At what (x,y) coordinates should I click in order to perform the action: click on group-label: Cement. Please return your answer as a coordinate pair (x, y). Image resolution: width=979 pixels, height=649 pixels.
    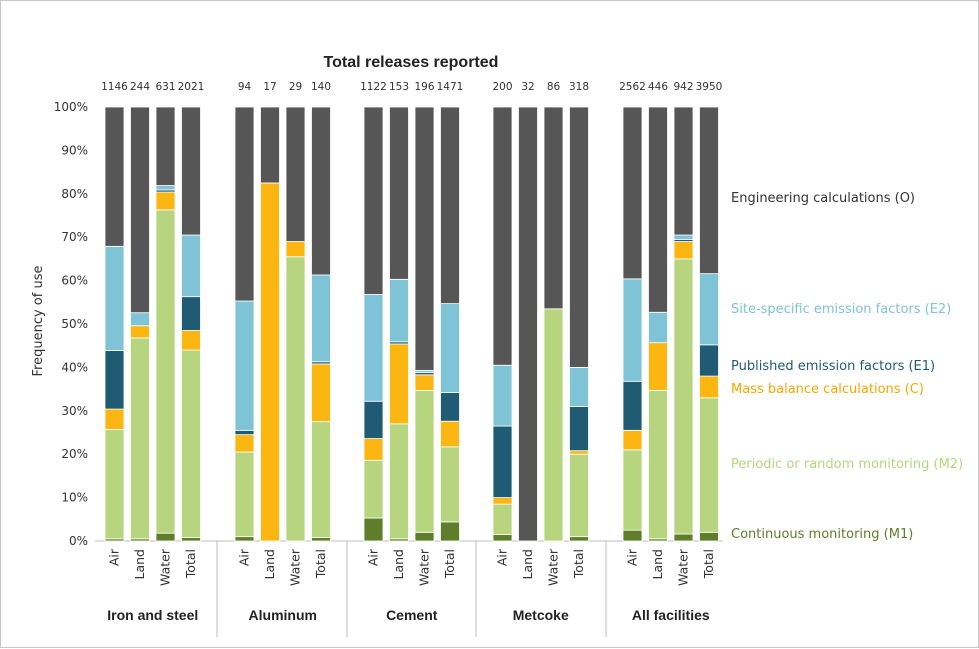
    Looking at the image, I should click on (412, 615).